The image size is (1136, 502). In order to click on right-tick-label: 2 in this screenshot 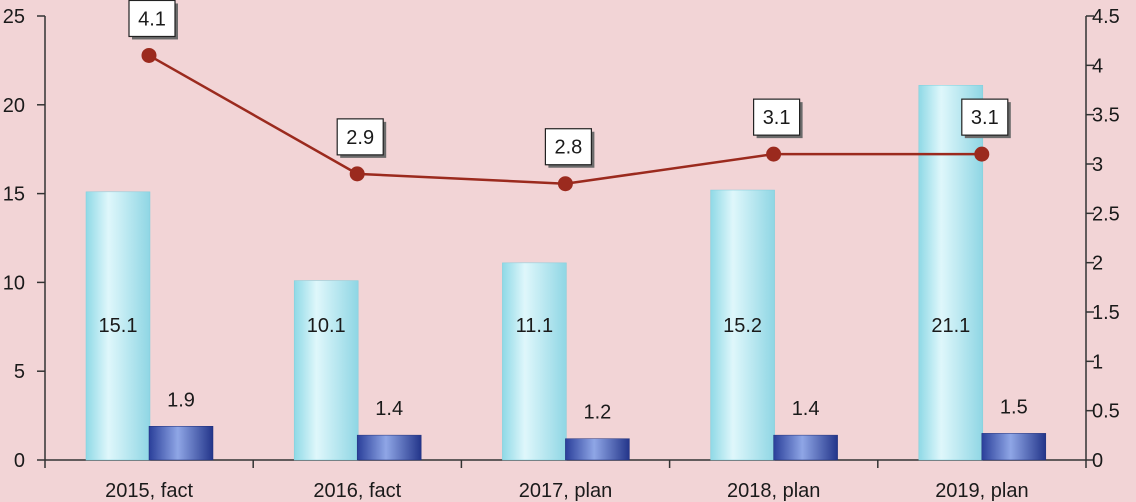, I will do `click(1097, 264)`.